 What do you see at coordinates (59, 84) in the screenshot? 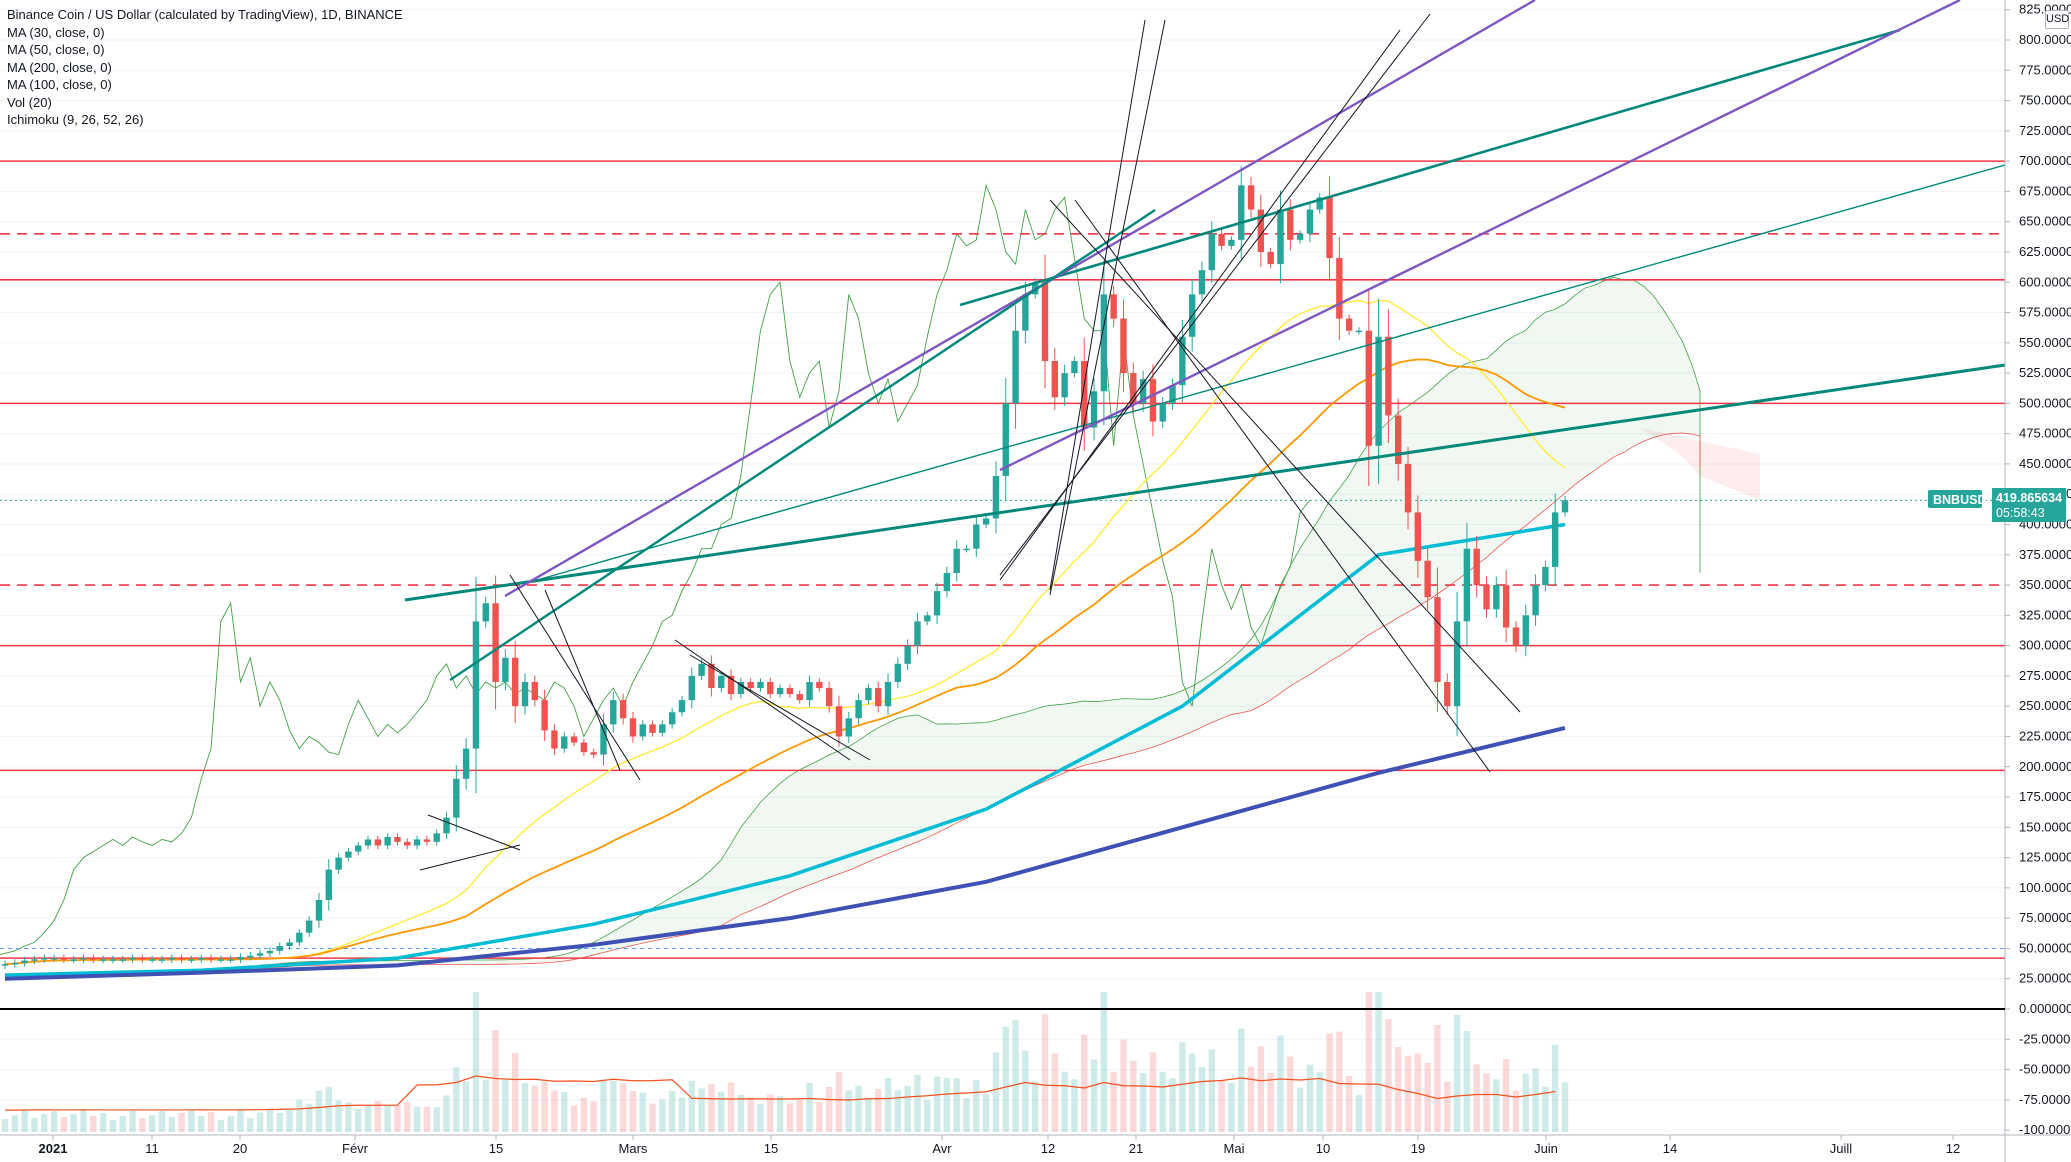
I see `legend-ma100: MA (100, close, 0)` at bounding box center [59, 84].